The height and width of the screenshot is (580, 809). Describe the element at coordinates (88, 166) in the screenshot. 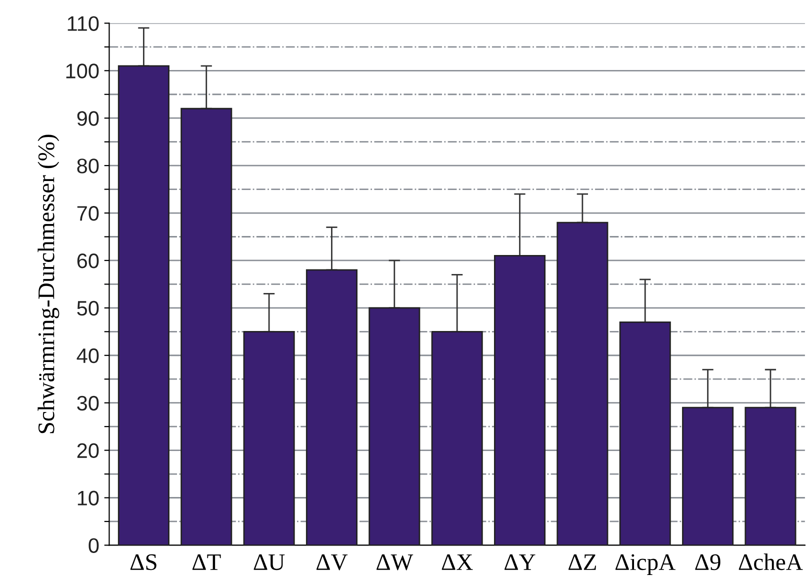

I see `y-tick-label: 80` at that location.